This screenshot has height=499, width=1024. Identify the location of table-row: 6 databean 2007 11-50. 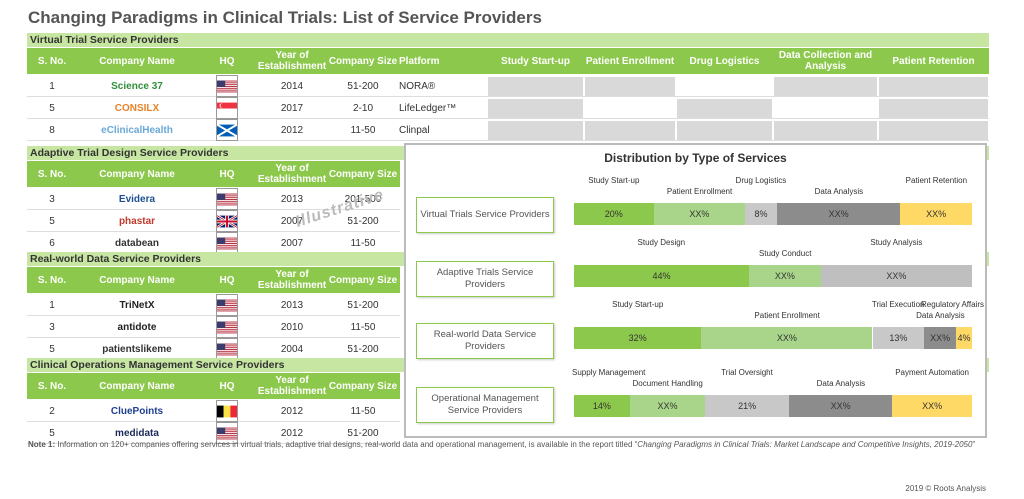
(213, 243).